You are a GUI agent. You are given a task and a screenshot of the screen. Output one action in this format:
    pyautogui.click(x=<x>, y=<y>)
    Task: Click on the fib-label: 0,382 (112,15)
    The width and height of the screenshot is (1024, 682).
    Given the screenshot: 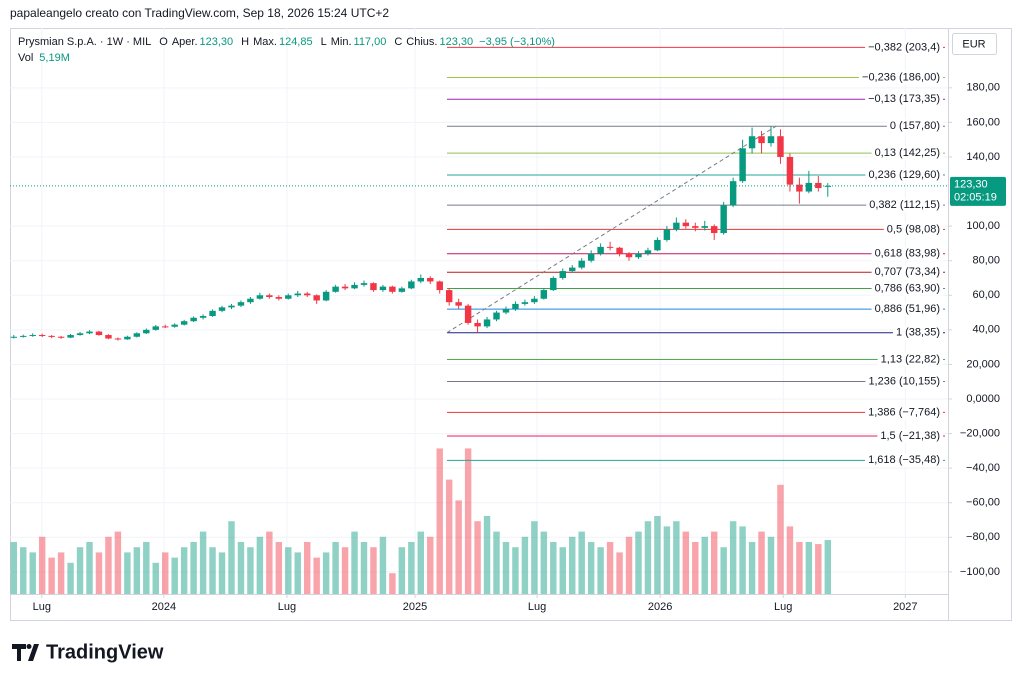 What is the action you would take?
    pyautogui.click(x=904, y=205)
    